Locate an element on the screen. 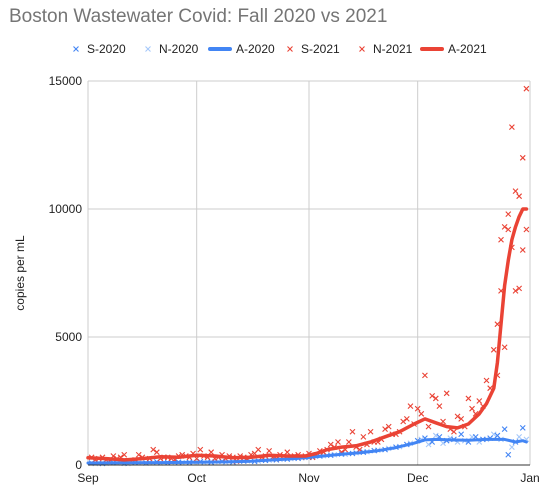 Image resolution: width=550 pixels, height=491 pixels. legend-item-n-2020: N-2020 is located at coordinates (172, 49).